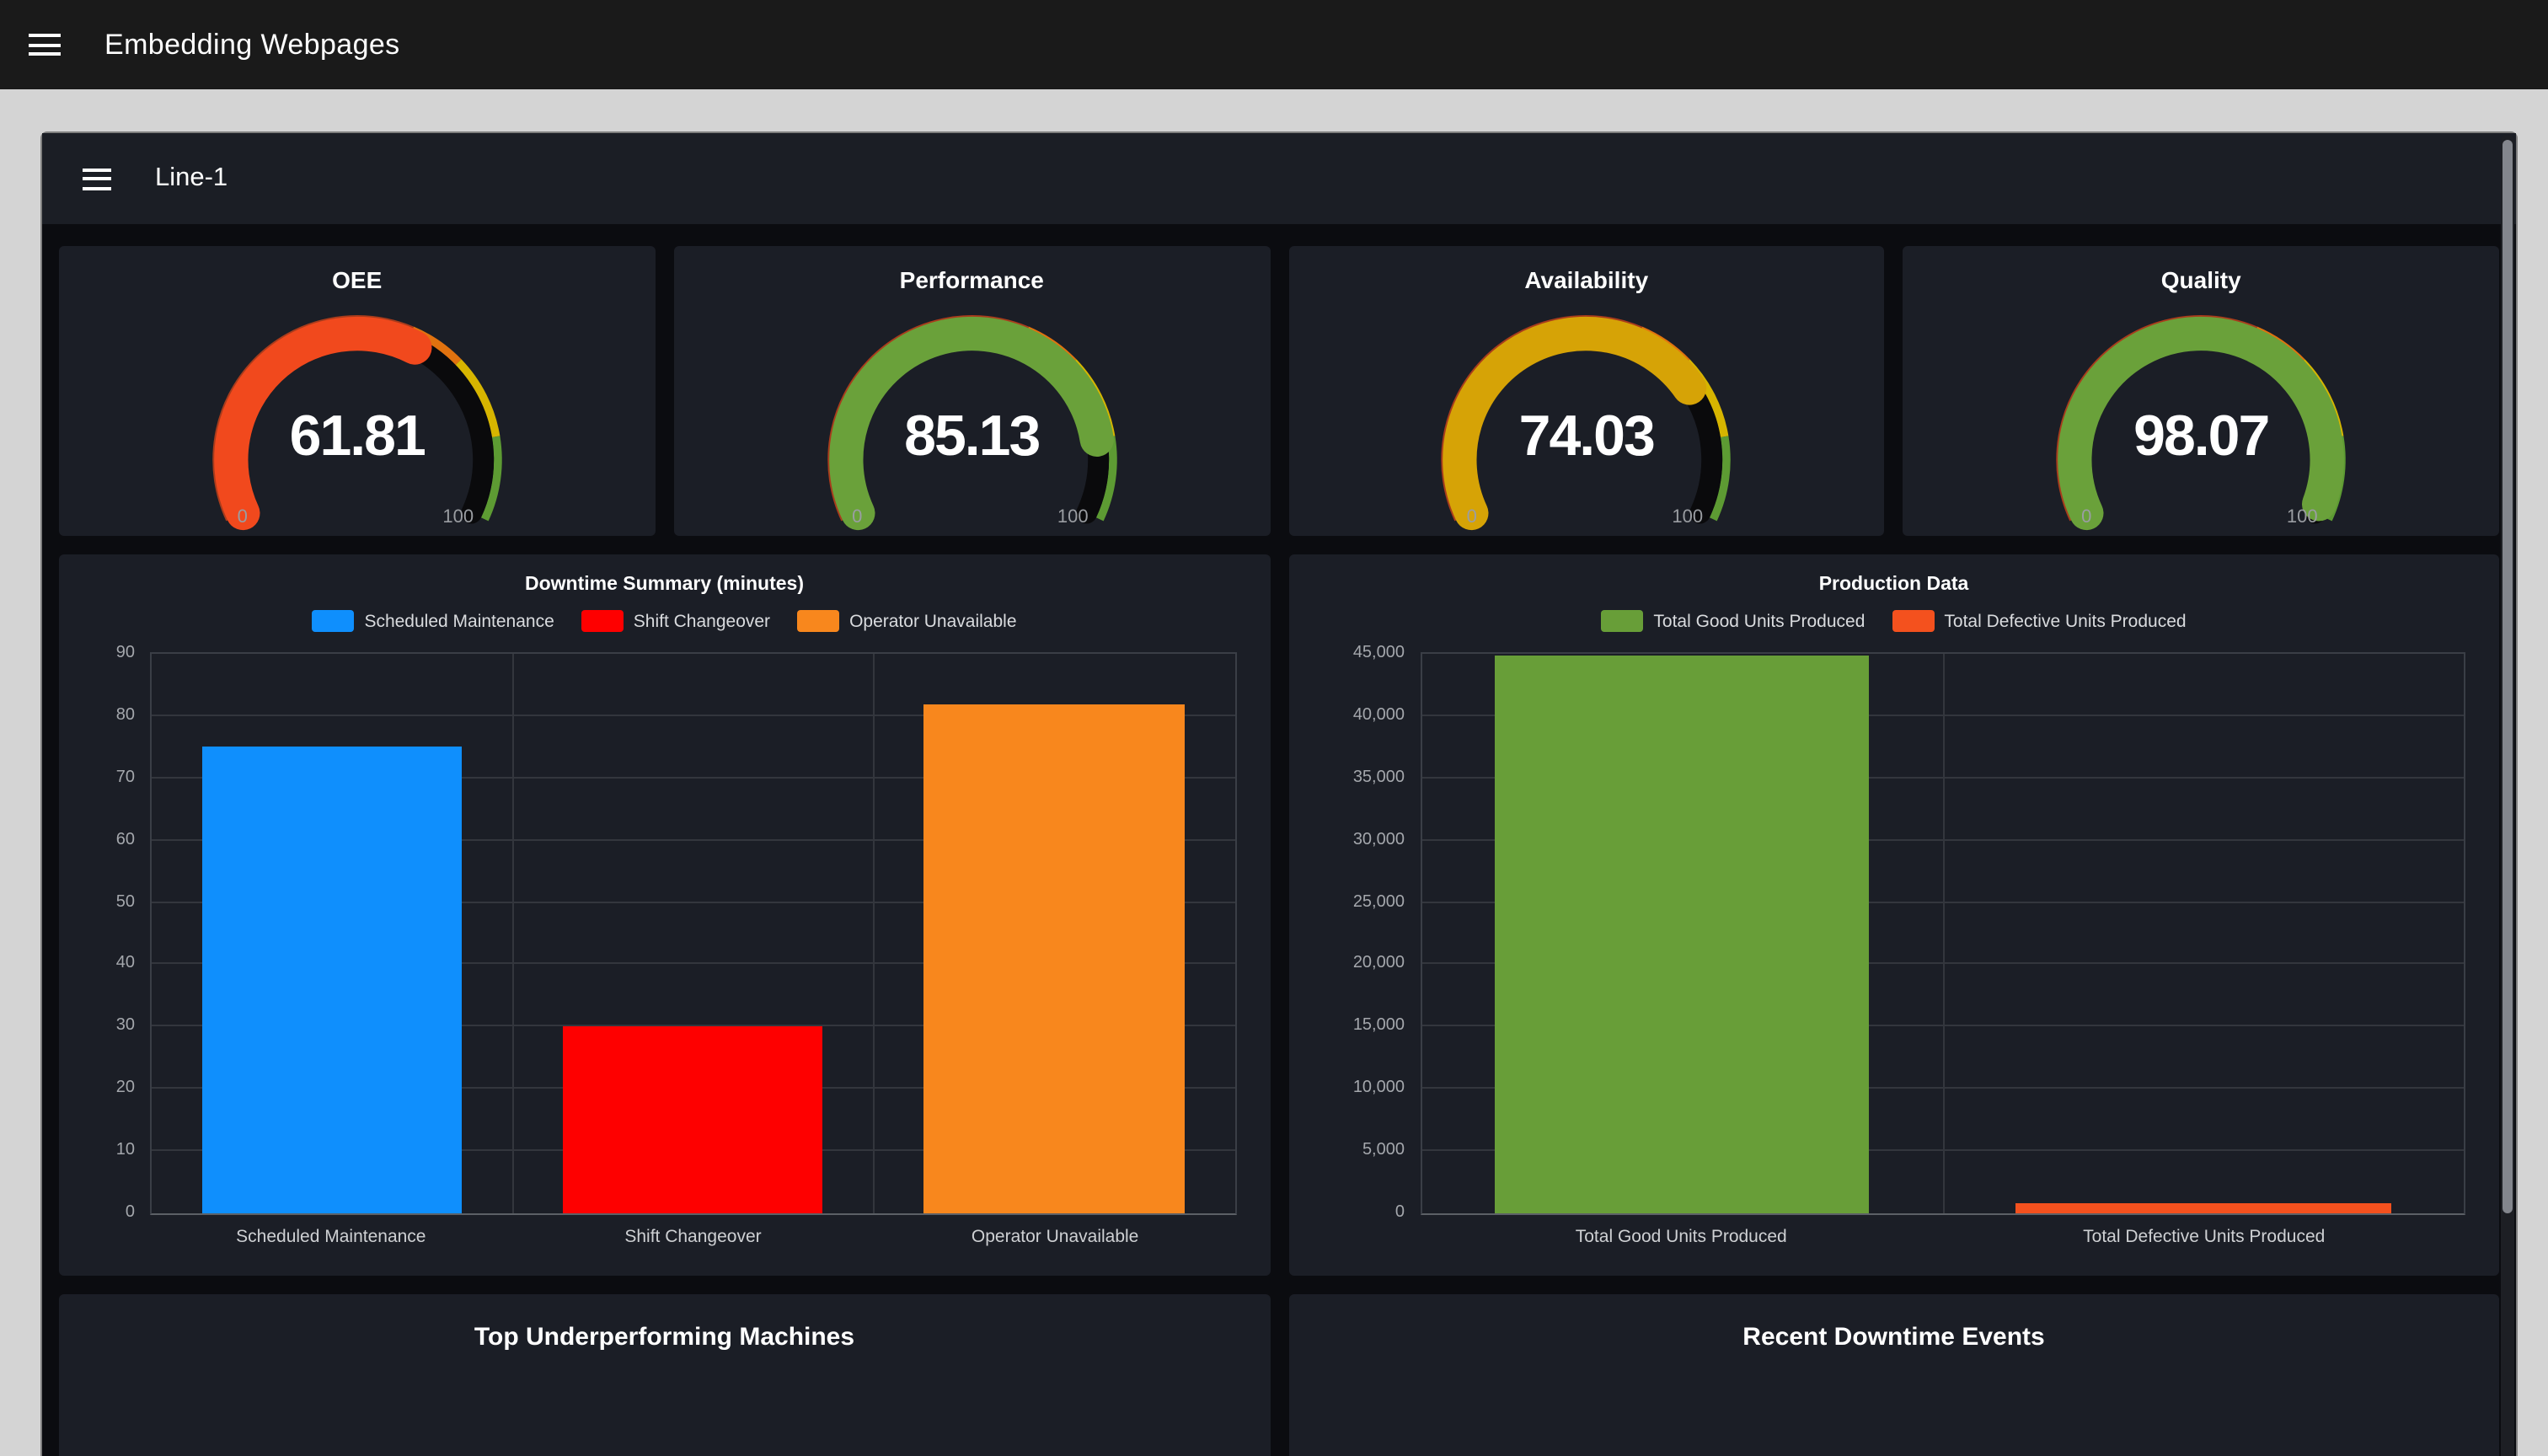 The image size is (2548, 1456). I want to click on quality-gauge: 98.07 0 100, so click(2200, 414).